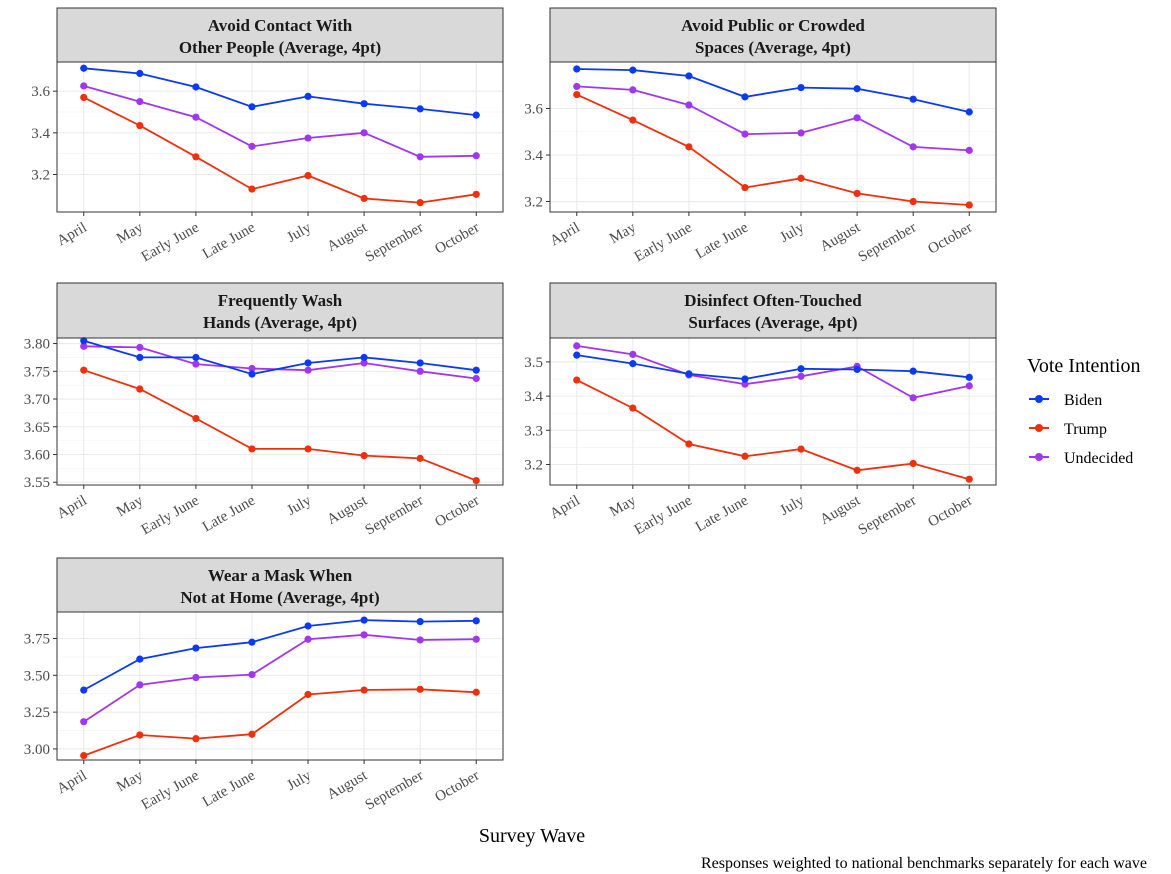 This screenshot has height=874, width=1171. I want to click on y-tick-label: 3.3, so click(533, 431).